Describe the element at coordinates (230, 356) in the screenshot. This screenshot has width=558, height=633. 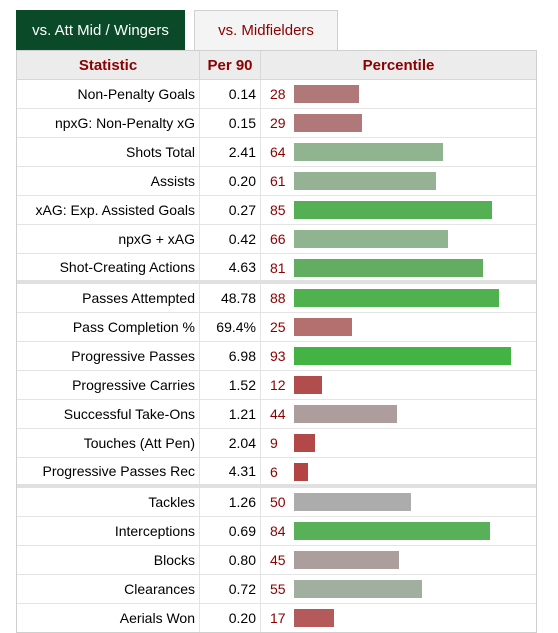
I see `per90-value: 6.98` at that location.